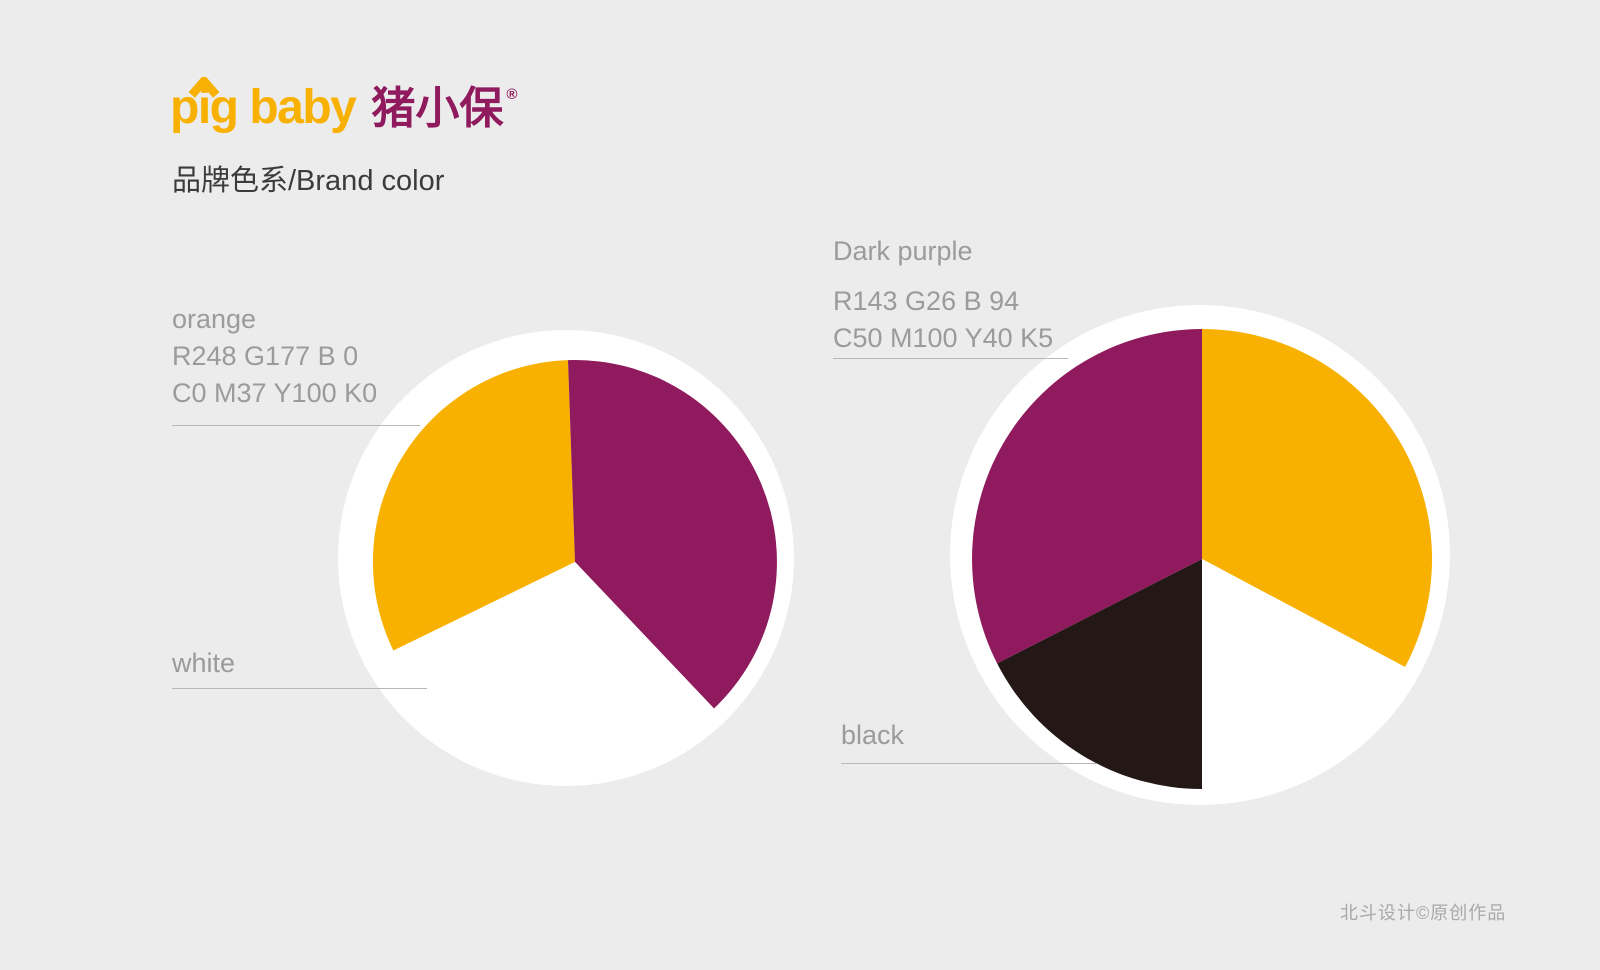  I want to click on leader-line-orange, so click(296, 425).